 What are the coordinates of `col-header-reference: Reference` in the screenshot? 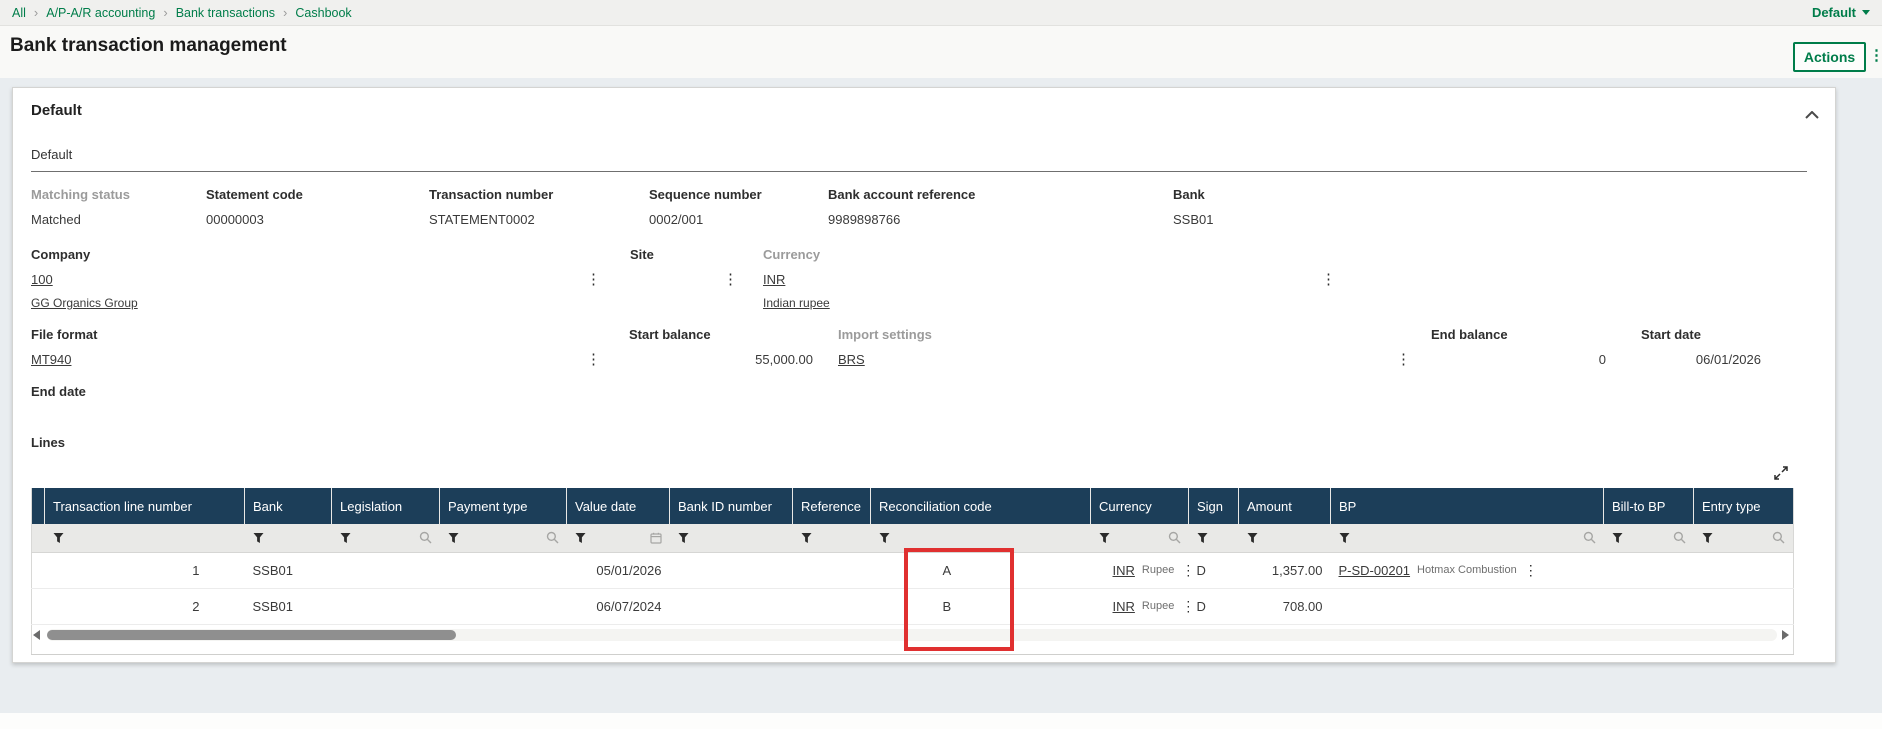 It's located at (831, 506).